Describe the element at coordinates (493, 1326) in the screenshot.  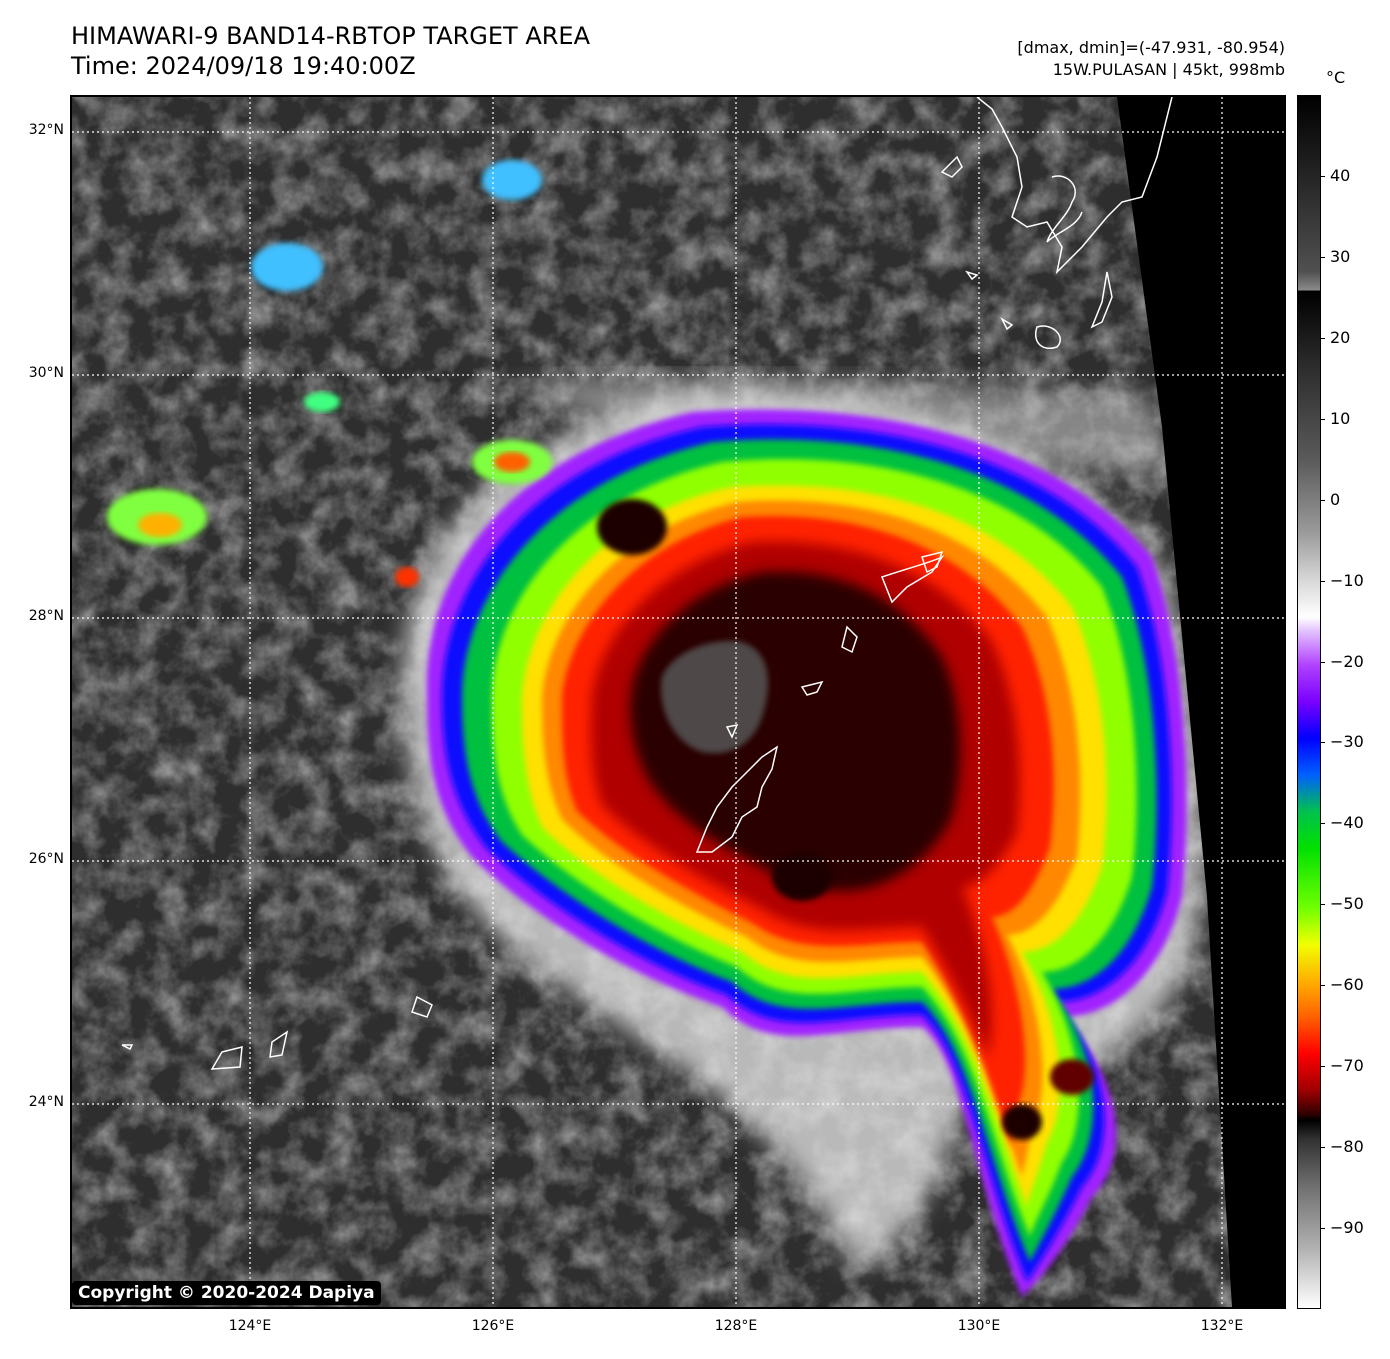
I see `lon-label-126: 126°E` at that location.